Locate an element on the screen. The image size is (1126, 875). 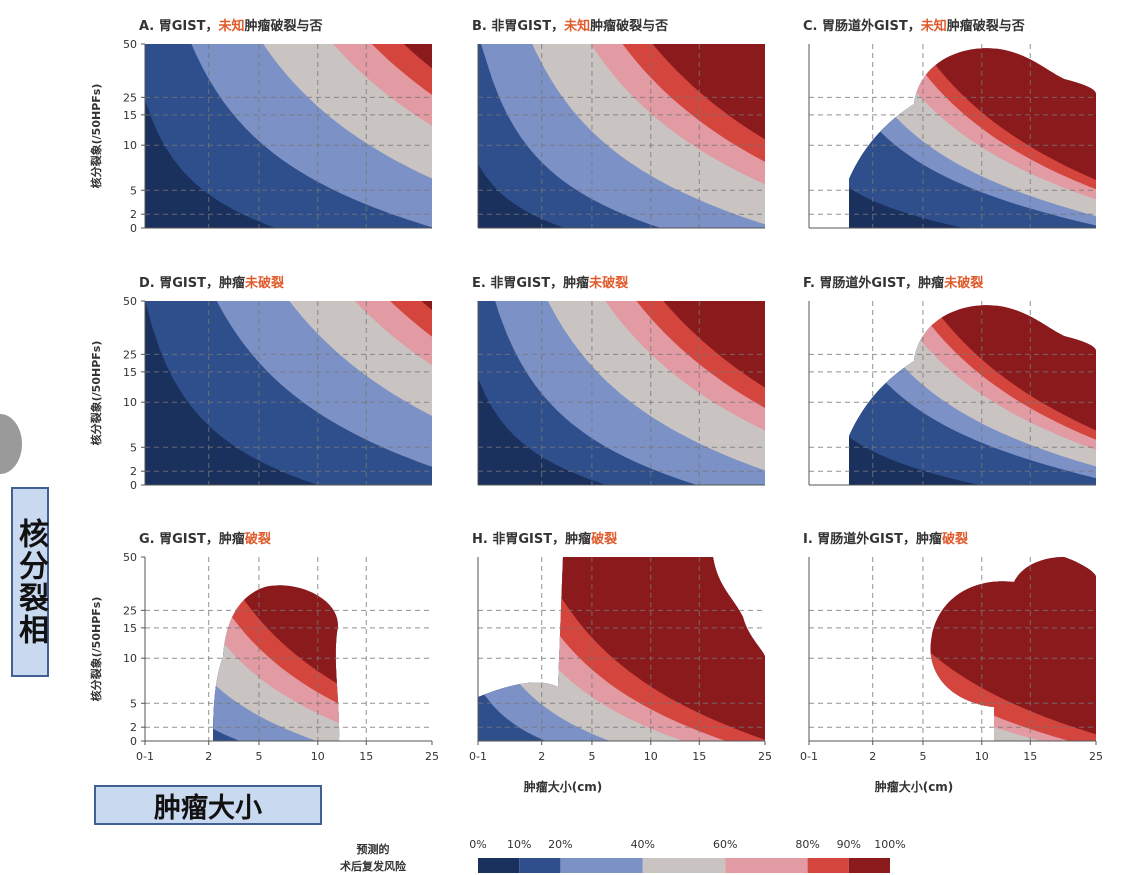
panel-B: B. 非胃GIST，未知肿瘤破裂与否 is located at coordinates (618, 123).